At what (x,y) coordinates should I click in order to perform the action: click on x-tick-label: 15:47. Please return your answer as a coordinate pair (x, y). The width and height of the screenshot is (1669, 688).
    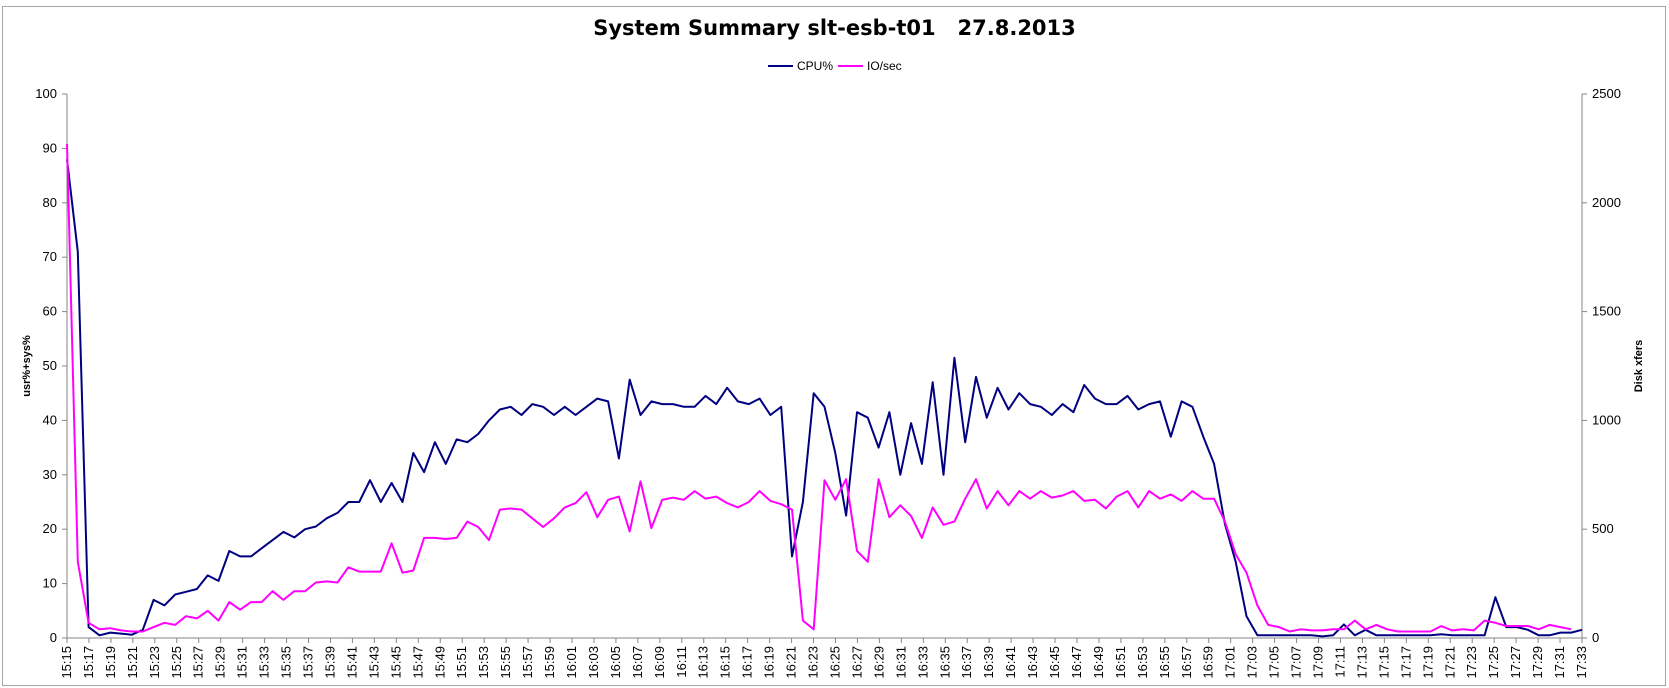
    Looking at the image, I should click on (417, 662).